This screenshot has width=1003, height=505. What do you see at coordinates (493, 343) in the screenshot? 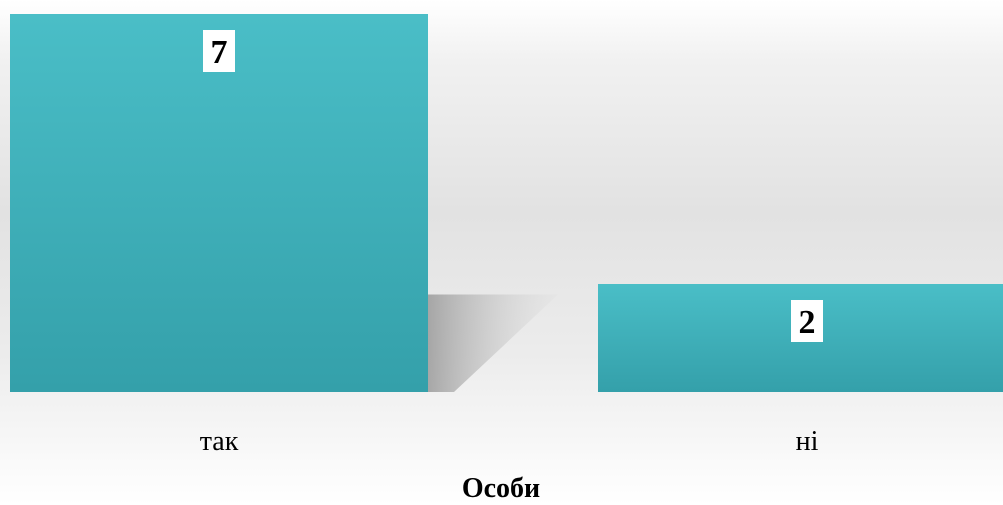
I see `bar-shadow` at bounding box center [493, 343].